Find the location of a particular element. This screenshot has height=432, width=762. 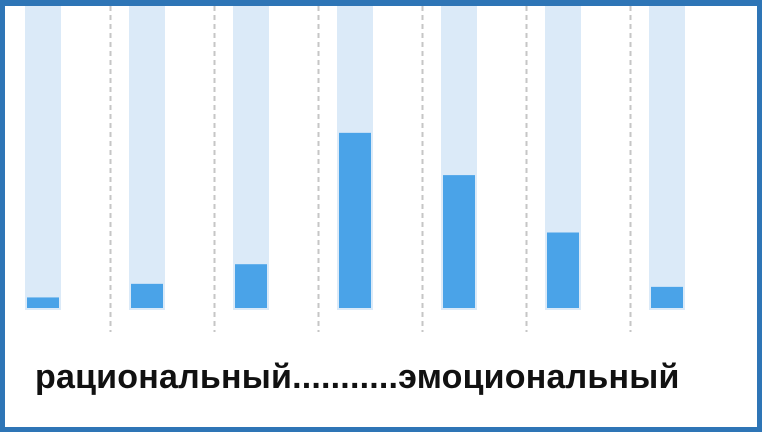

scale-caption: рациональный...........эмоциональный is located at coordinates (357, 377).